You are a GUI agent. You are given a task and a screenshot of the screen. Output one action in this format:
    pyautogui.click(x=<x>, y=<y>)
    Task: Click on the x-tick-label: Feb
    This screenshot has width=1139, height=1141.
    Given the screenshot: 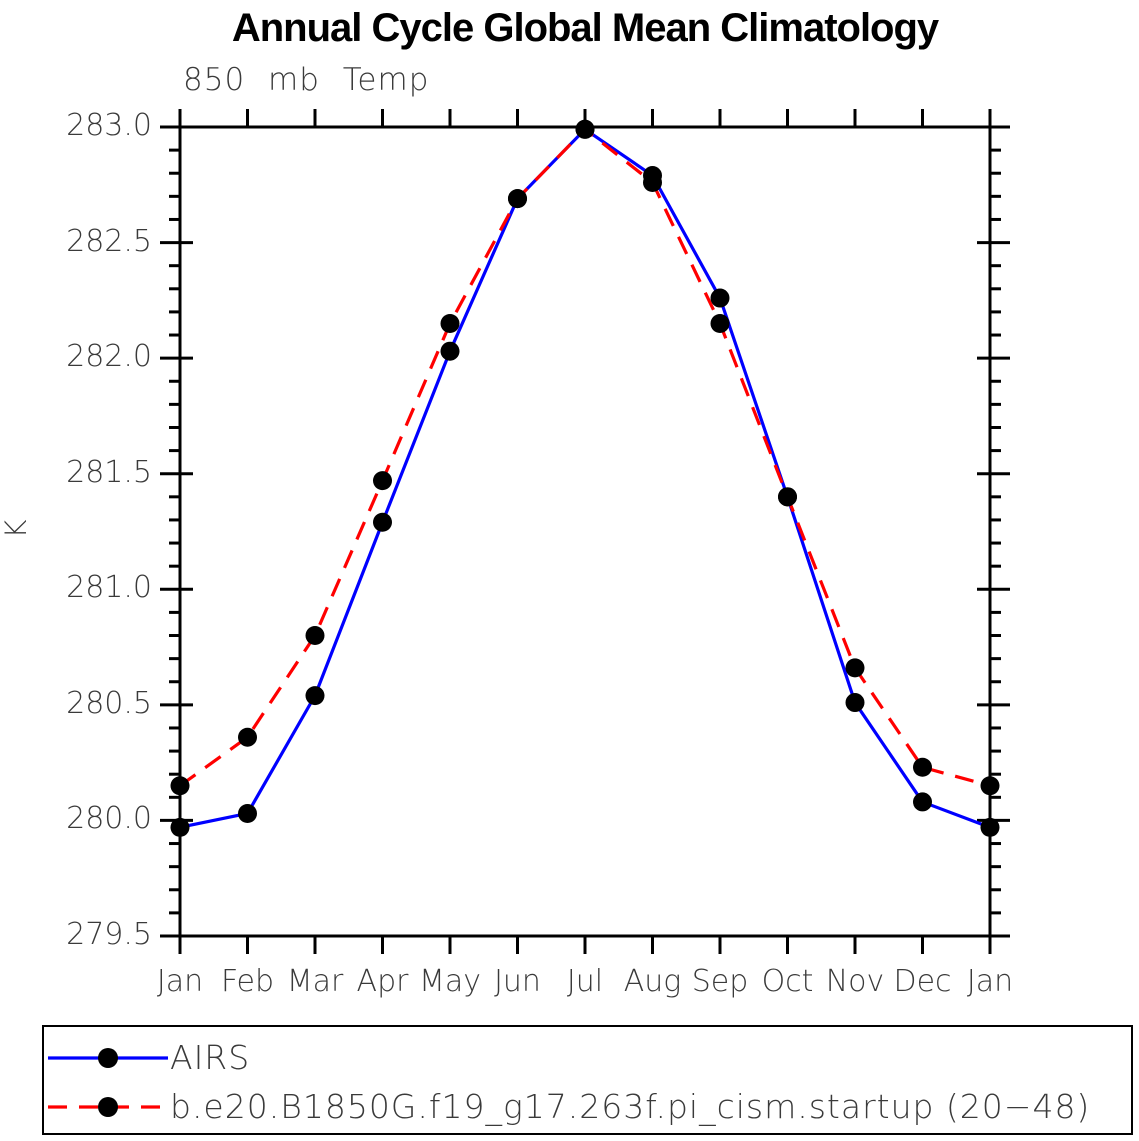 What is the action you would take?
    pyautogui.click(x=247, y=981)
    